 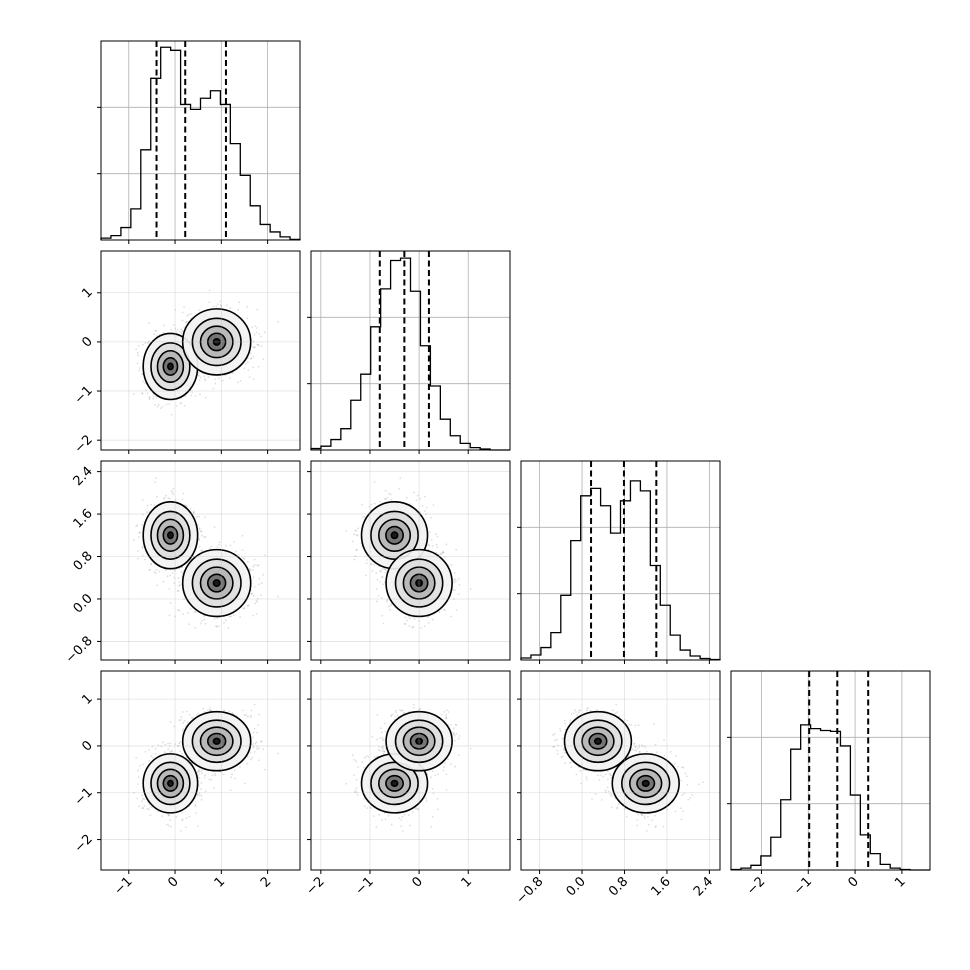 What do you see at coordinates (83, 603) in the screenshot?
I see `y-tick-label: 0.0` at bounding box center [83, 603].